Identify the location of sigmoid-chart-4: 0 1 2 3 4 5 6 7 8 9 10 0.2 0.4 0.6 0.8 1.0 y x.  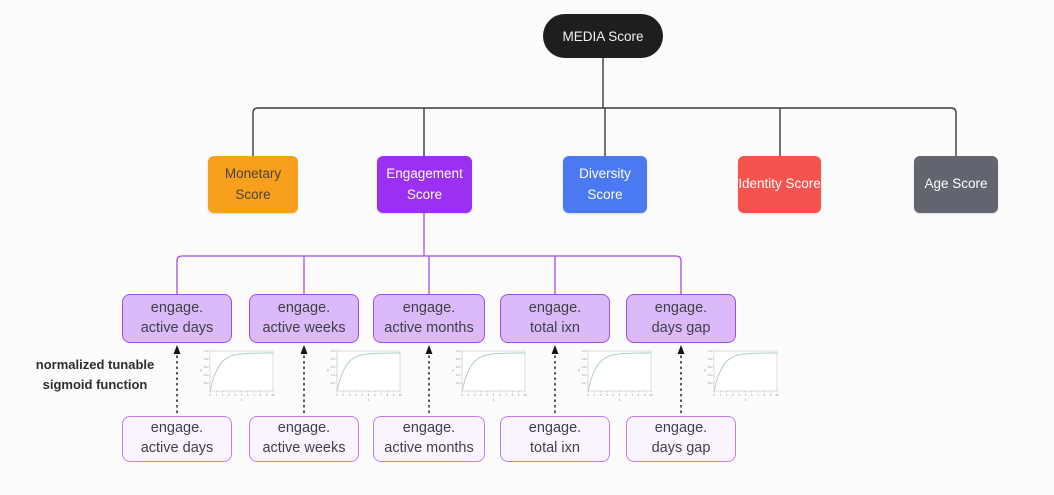
(615, 375).